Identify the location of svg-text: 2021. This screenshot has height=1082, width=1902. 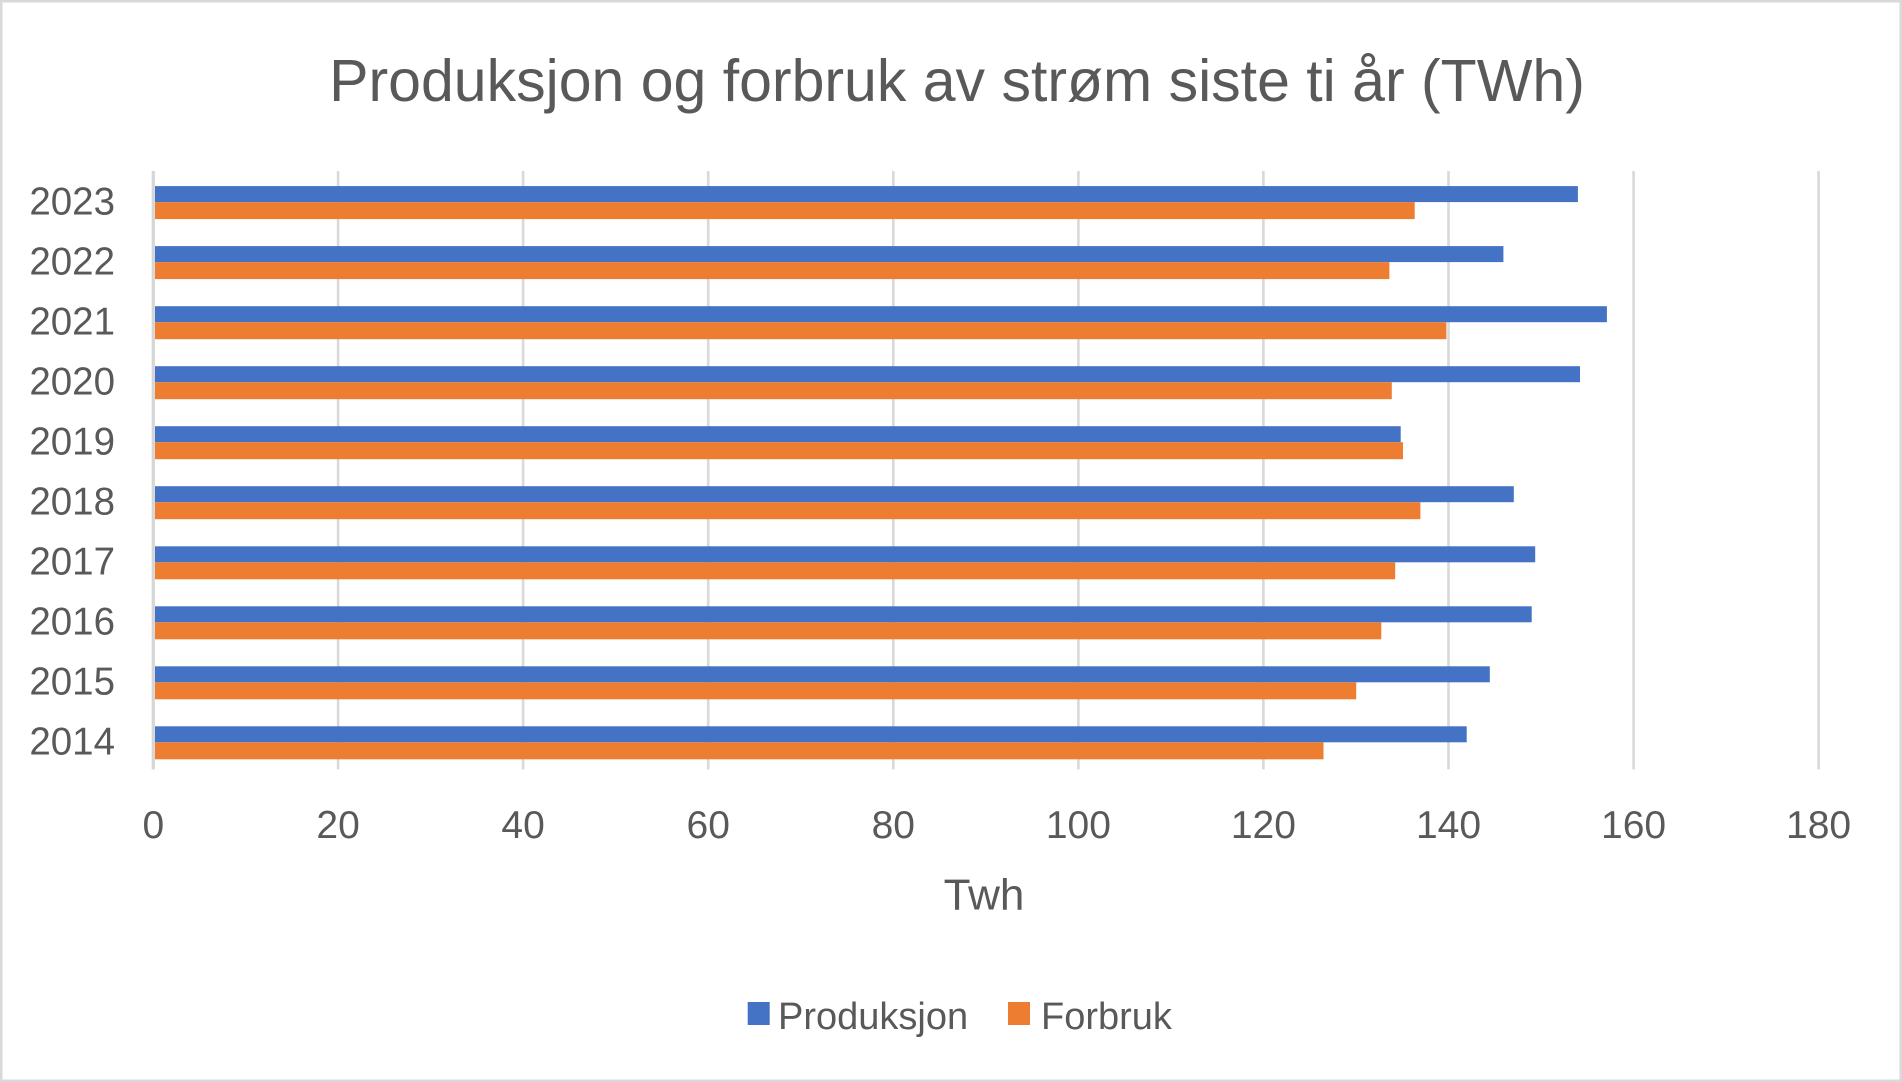
(72, 321).